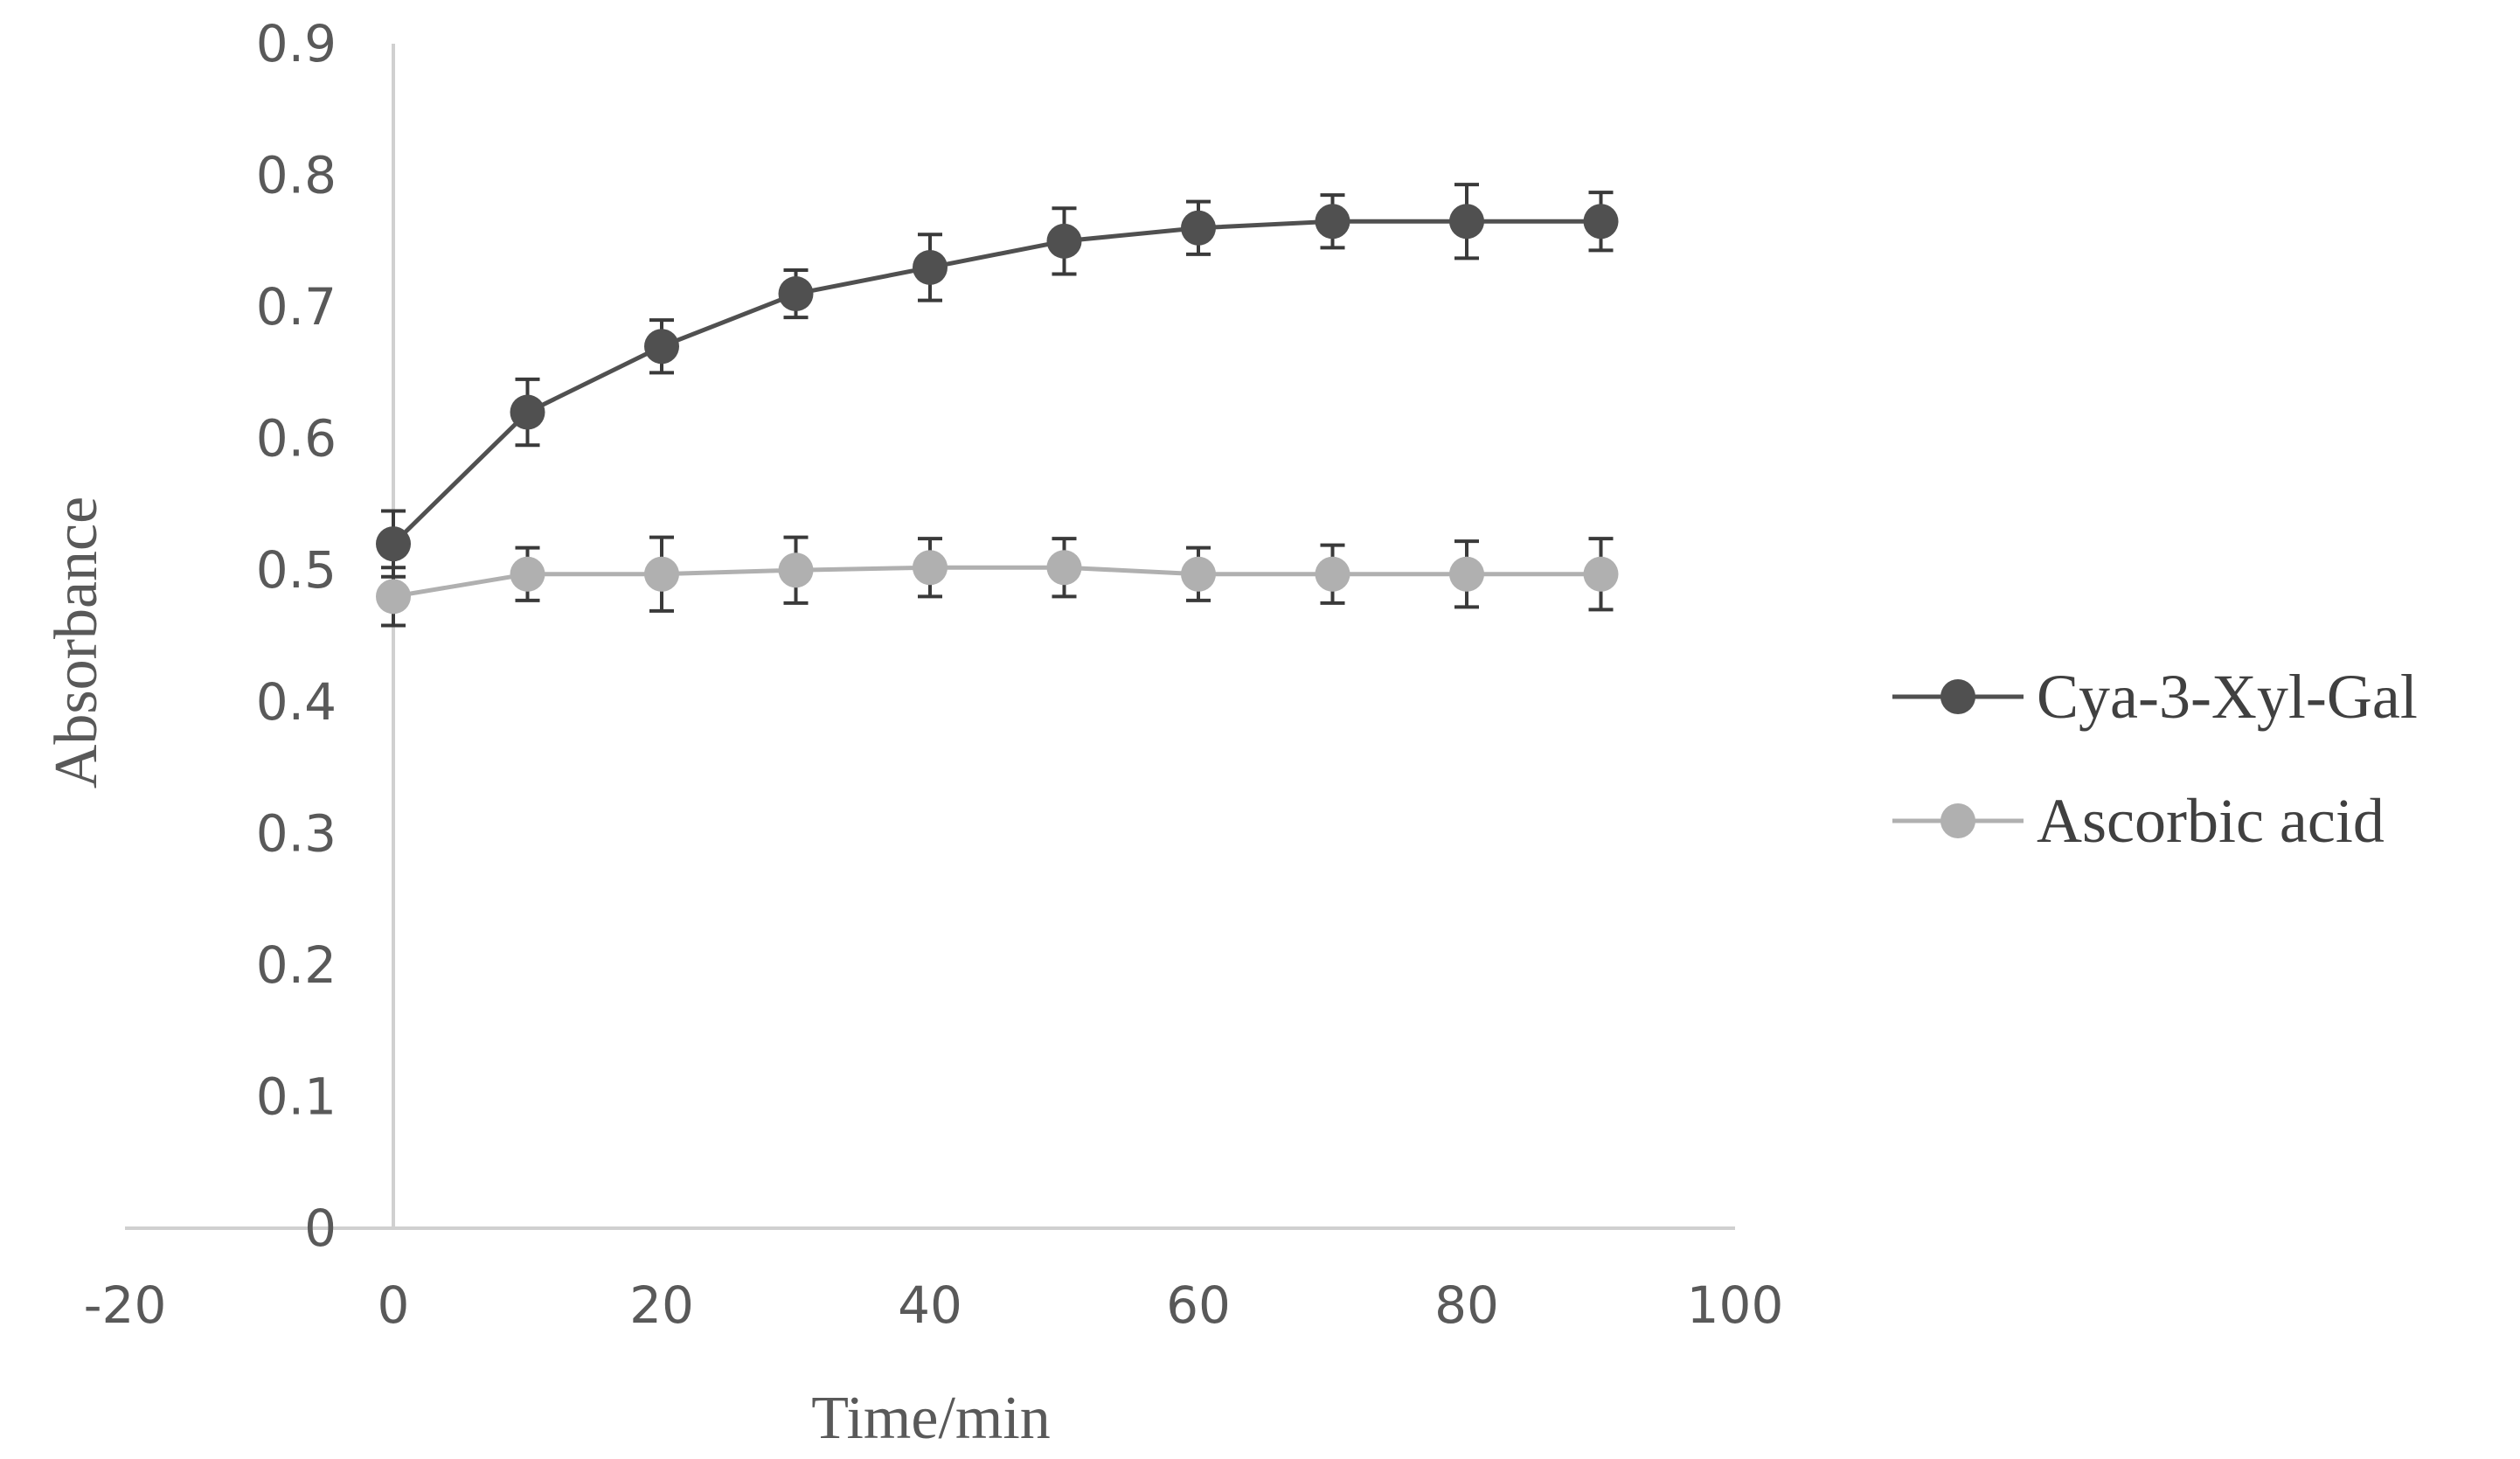 The image size is (2520, 1459). I want to click on y-tick-label: 0.2, so click(296, 965).